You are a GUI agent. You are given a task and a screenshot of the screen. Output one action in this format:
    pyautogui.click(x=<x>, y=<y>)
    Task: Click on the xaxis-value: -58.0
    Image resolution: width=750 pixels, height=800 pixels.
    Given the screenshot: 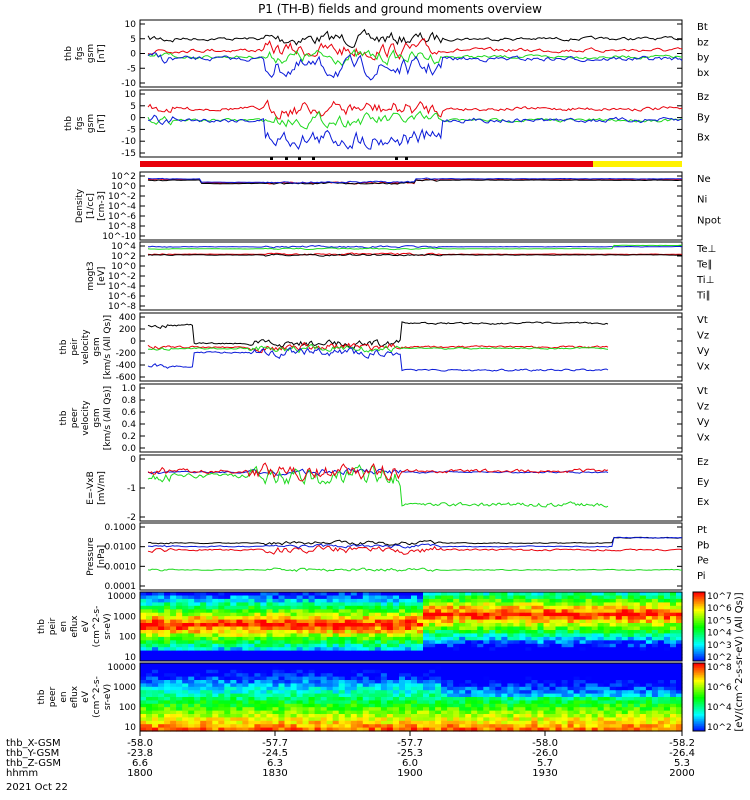 What is the action you would take?
    pyautogui.click(x=140, y=743)
    